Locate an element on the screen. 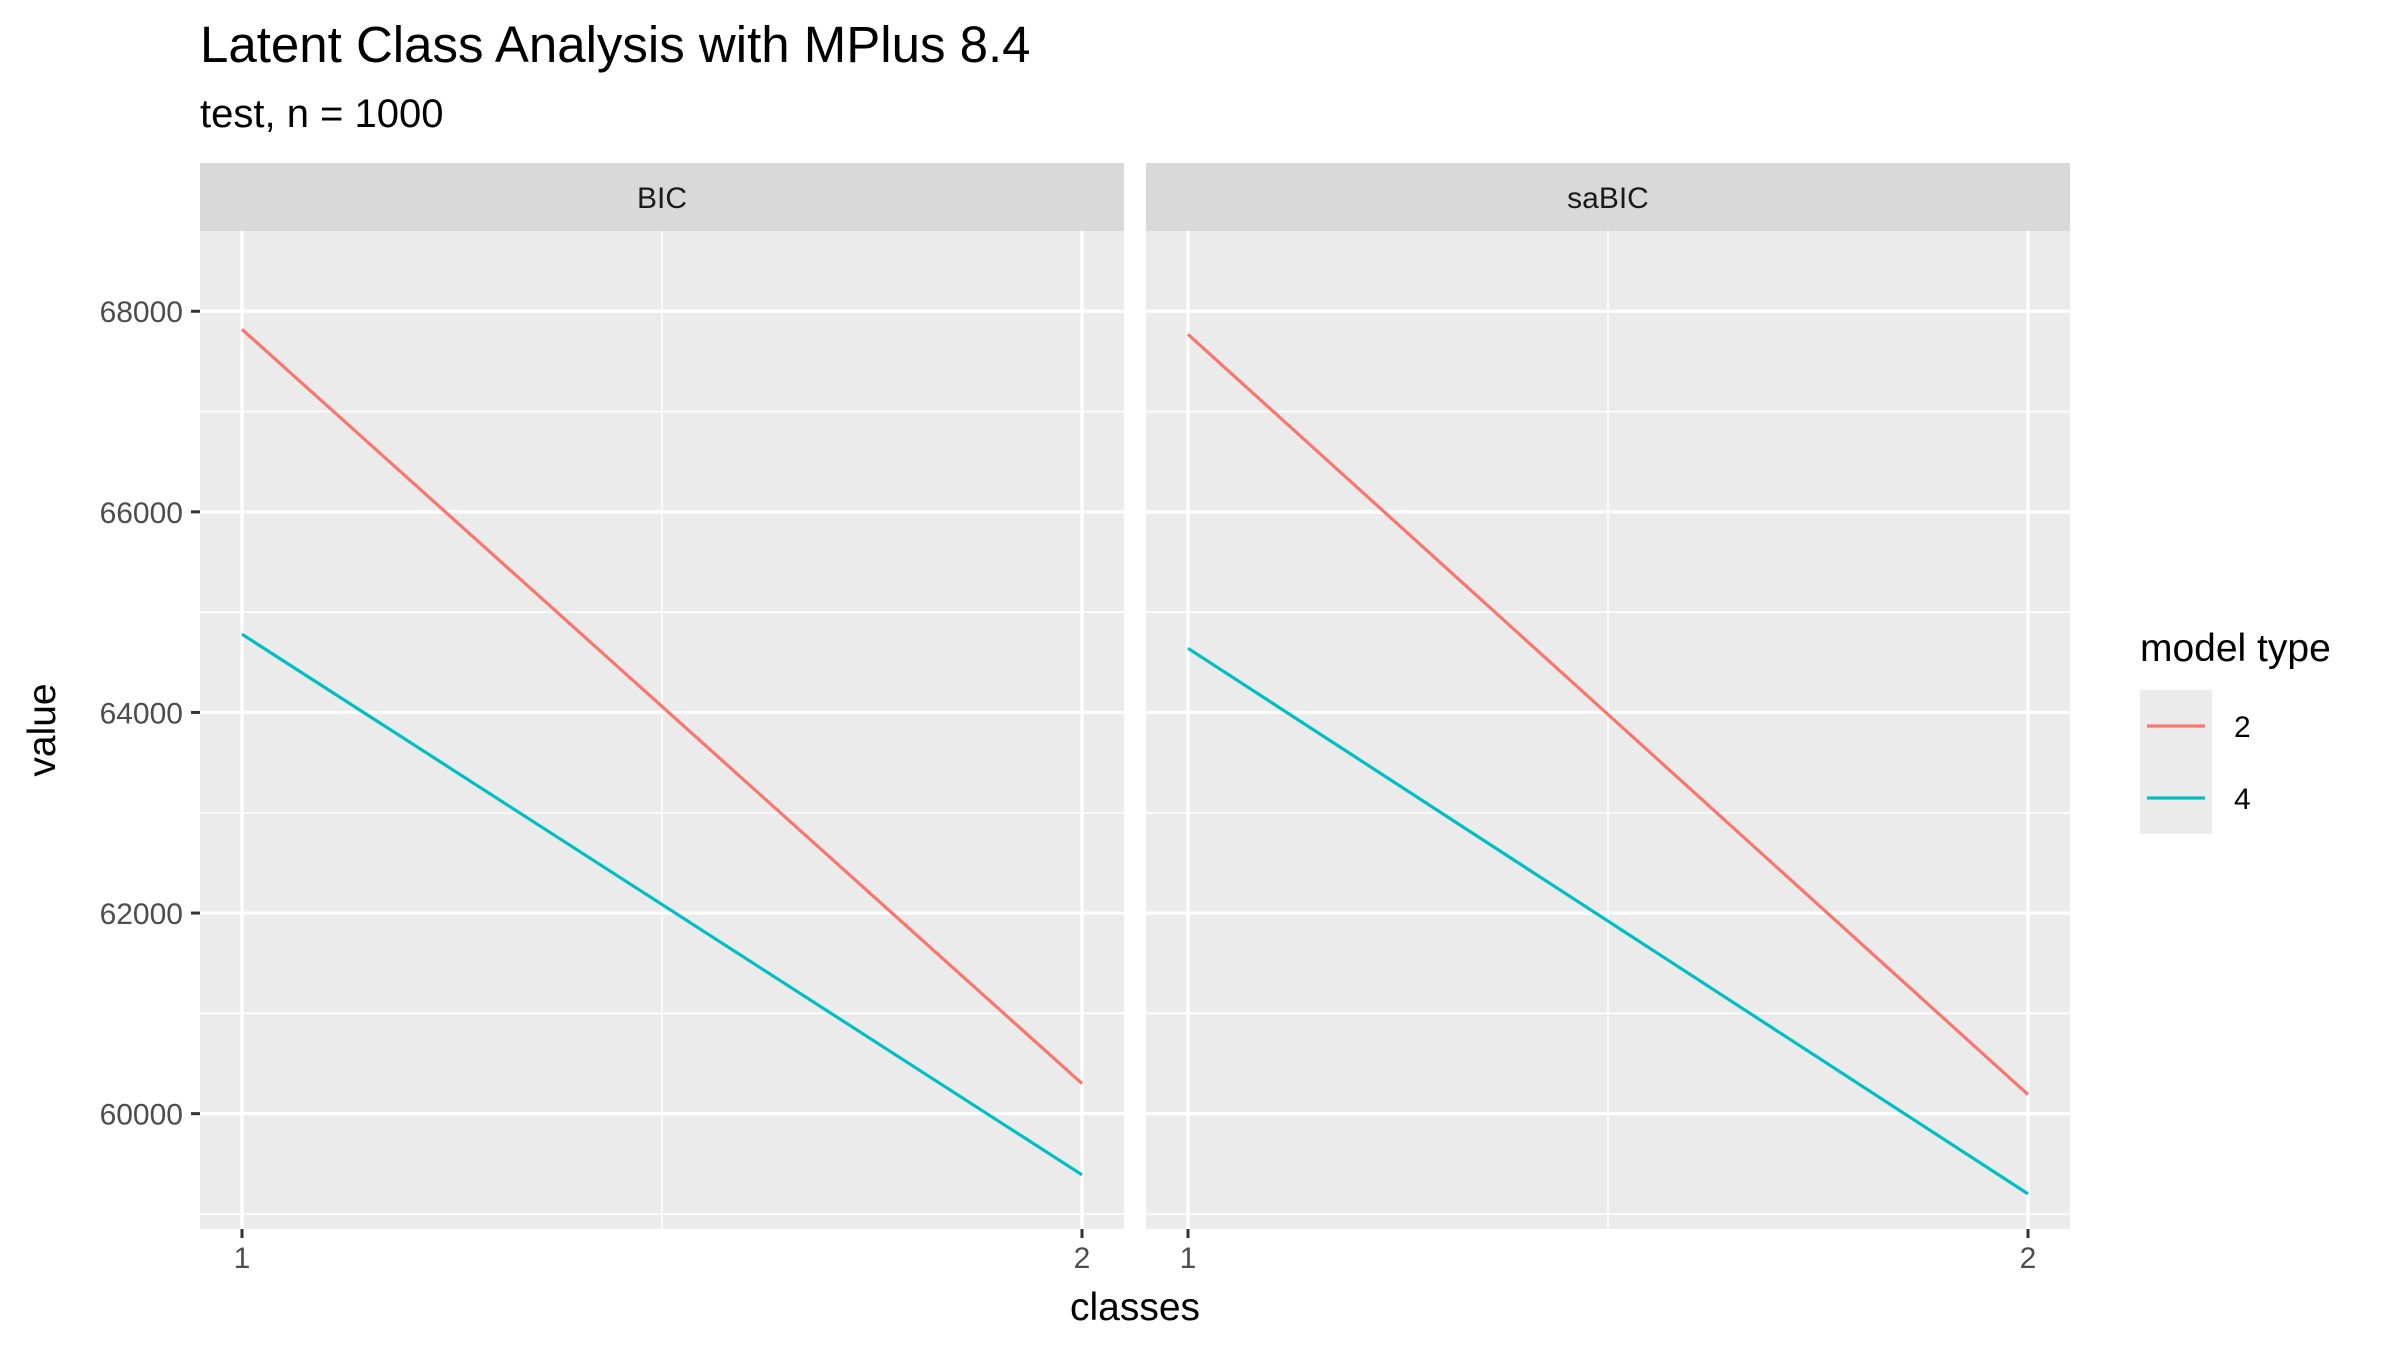  strip-bic is located at coordinates (662, 197).